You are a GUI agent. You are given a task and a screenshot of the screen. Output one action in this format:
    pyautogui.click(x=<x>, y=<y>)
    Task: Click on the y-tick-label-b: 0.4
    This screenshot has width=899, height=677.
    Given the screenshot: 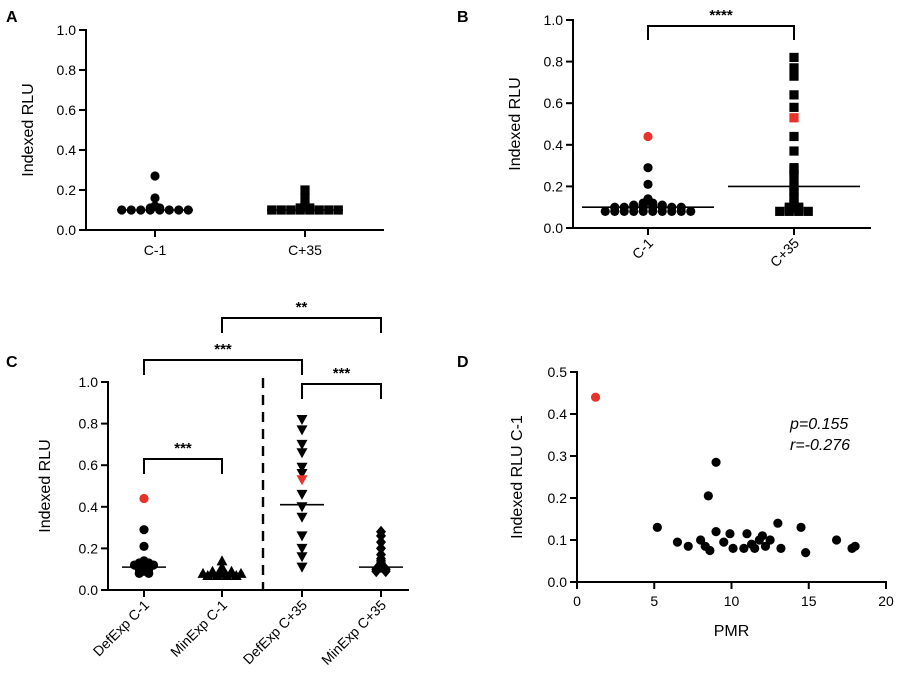 What is the action you would take?
    pyautogui.click(x=554, y=145)
    